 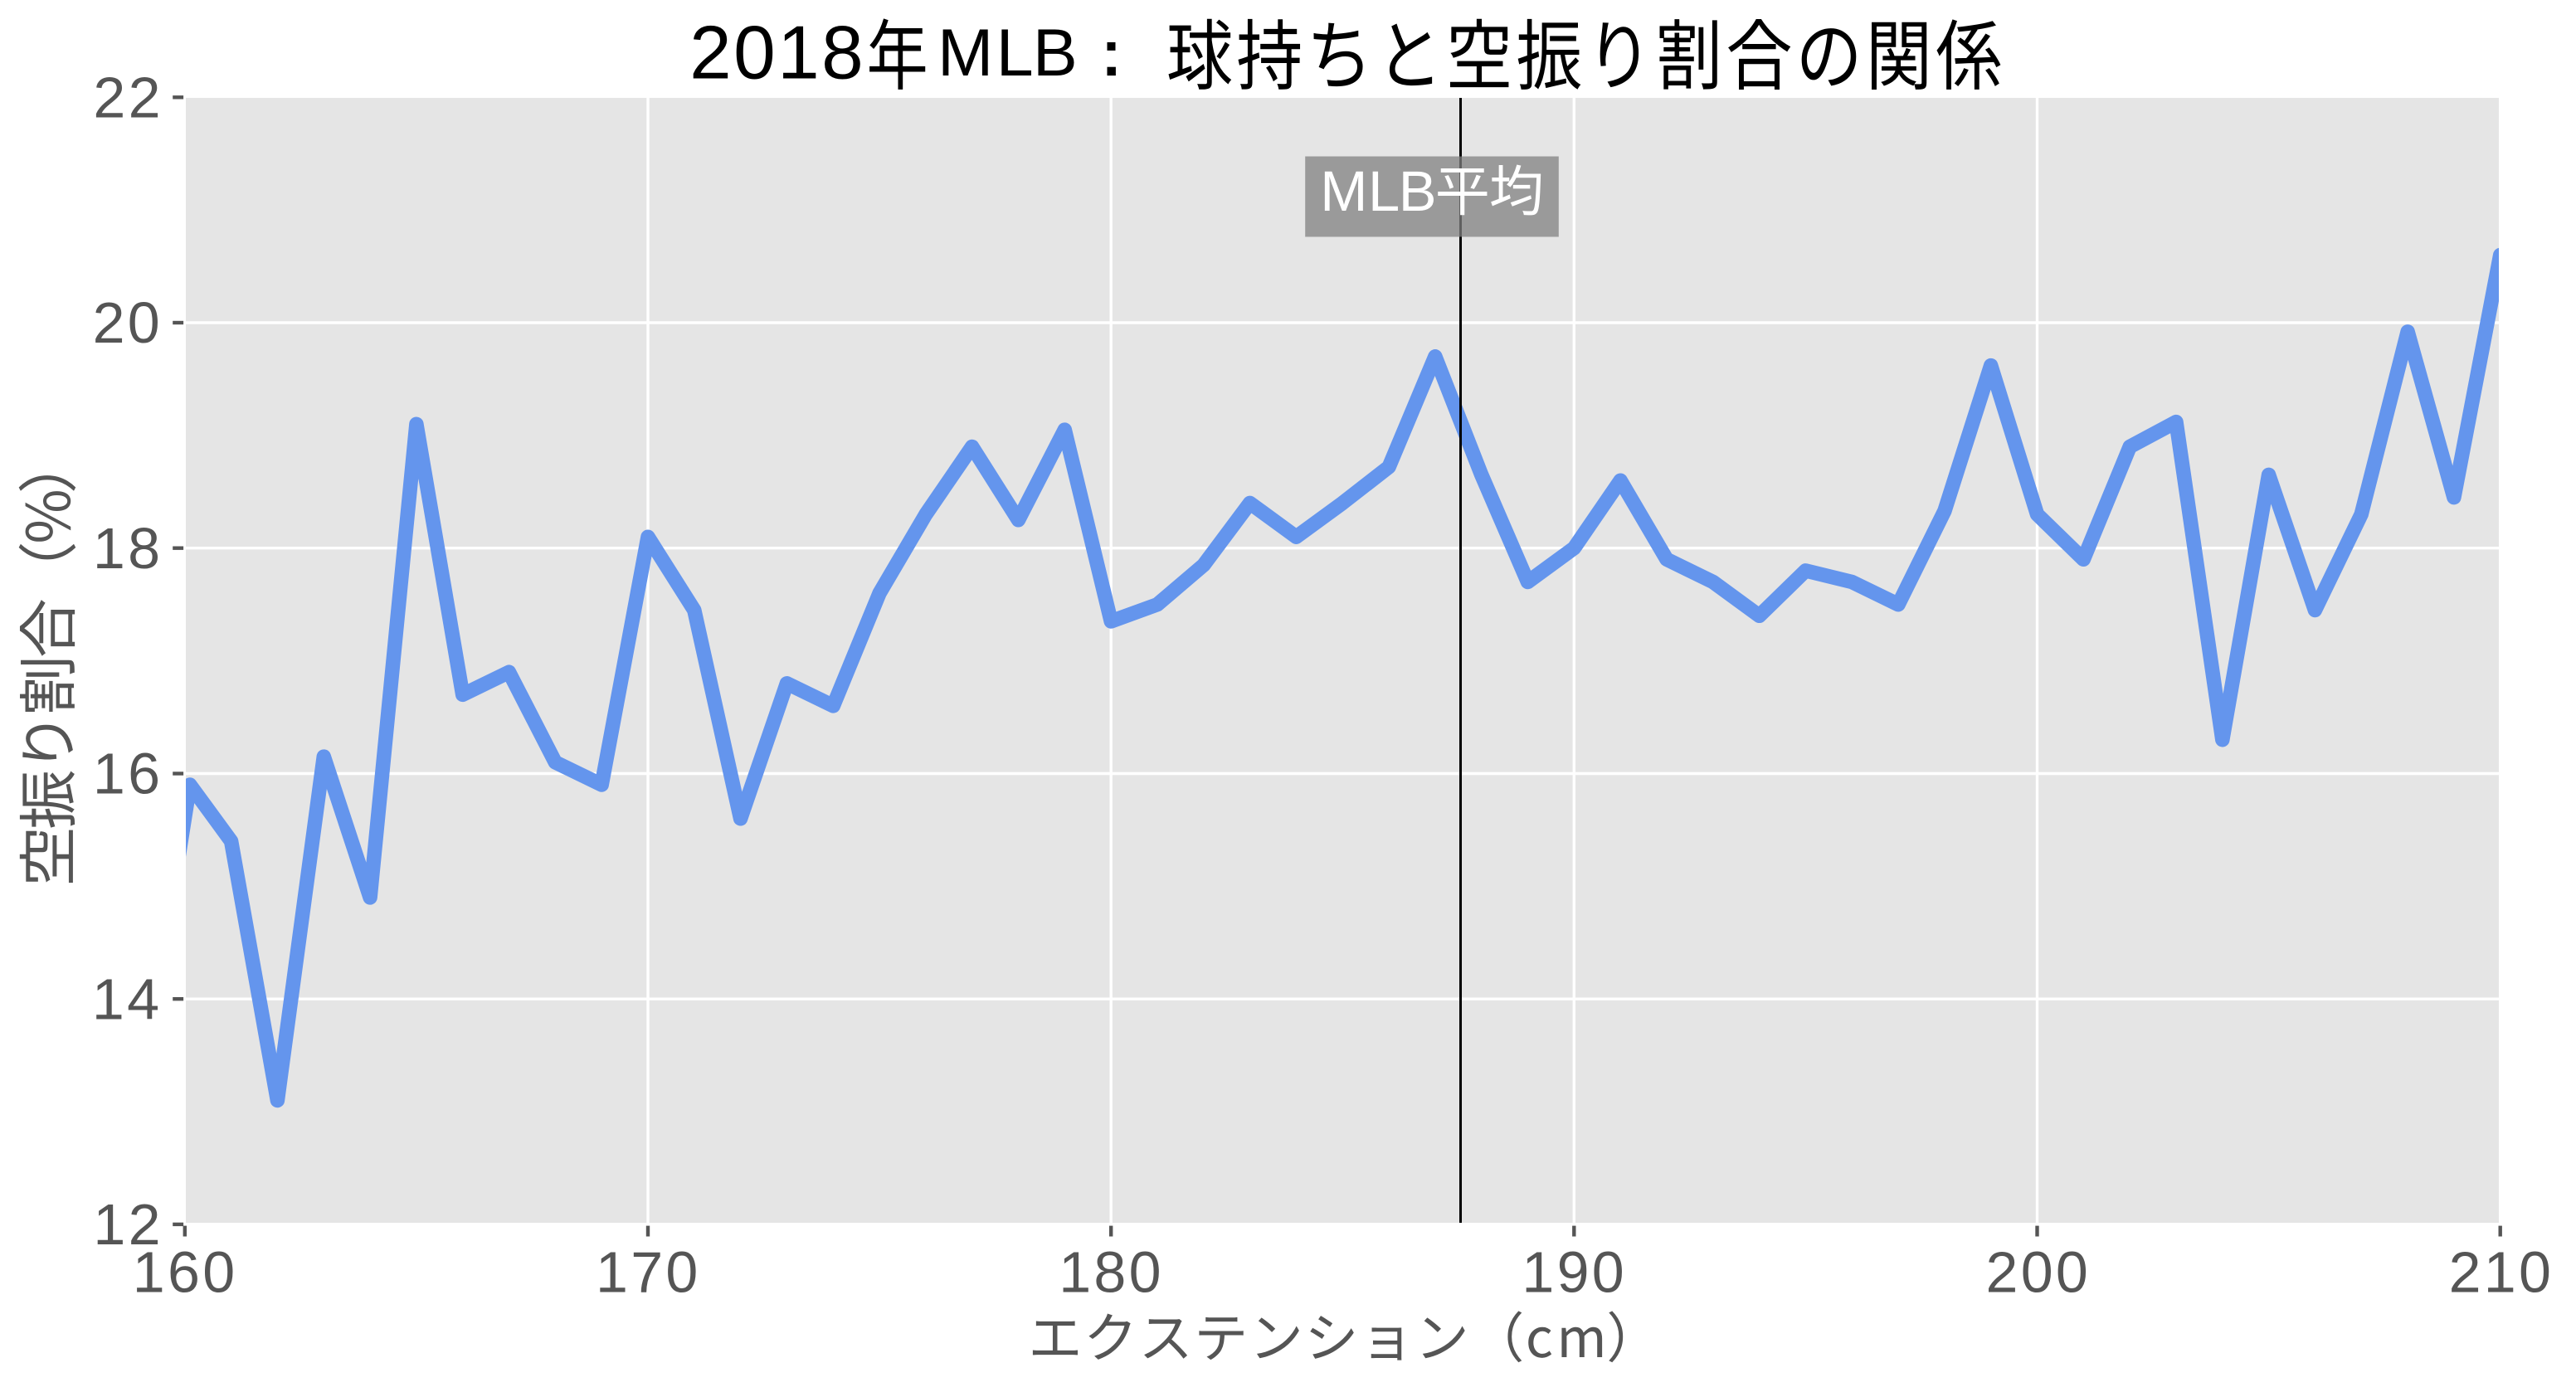 What do you see at coordinates (647, 1272) in the screenshot?
I see `svg-text: 7` at bounding box center [647, 1272].